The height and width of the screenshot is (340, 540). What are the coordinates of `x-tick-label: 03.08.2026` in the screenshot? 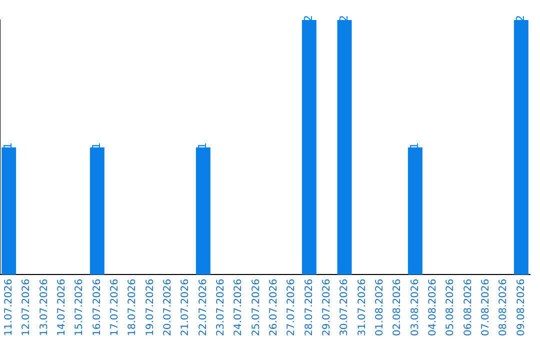 It's located at (415, 307).